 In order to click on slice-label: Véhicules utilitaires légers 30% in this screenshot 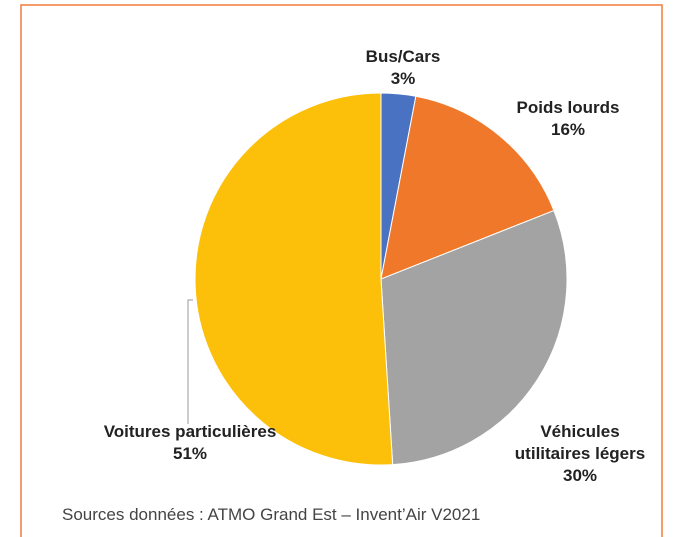, I will do `click(580, 454)`.